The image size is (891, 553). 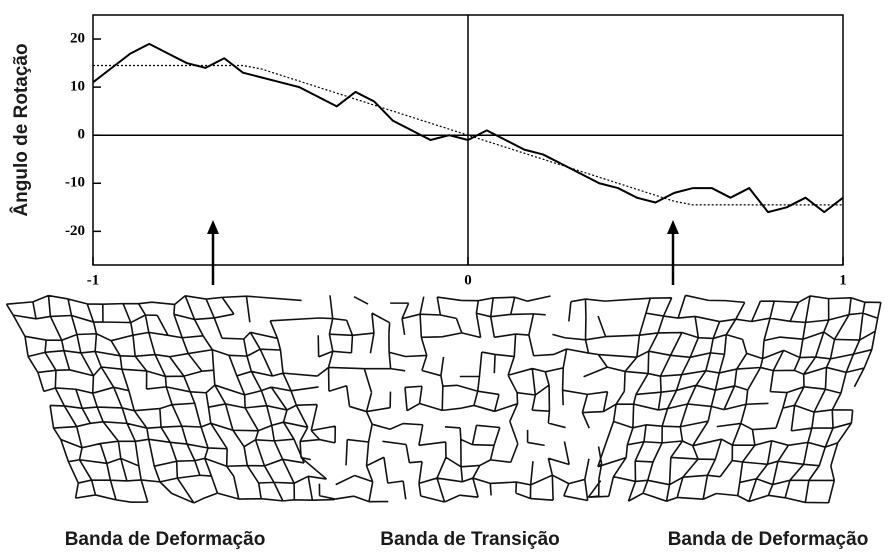 What do you see at coordinates (82, 135) in the screenshot?
I see `y-tick-label: 0` at bounding box center [82, 135].